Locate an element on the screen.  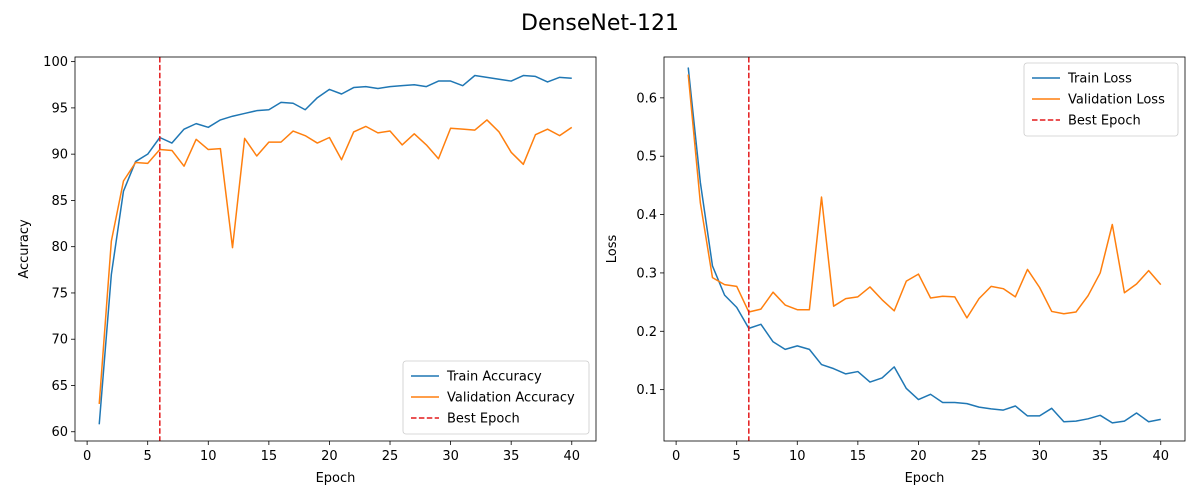
y-tick-label: 0.4 is located at coordinates (646, 215).